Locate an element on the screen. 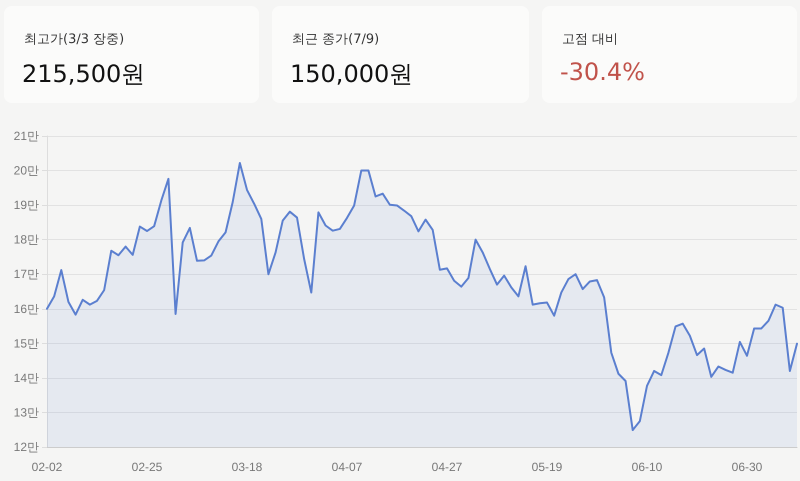 This screenshot has width=800, height=481. y-tick-label: 14만 is located at coordinates (26, 377).